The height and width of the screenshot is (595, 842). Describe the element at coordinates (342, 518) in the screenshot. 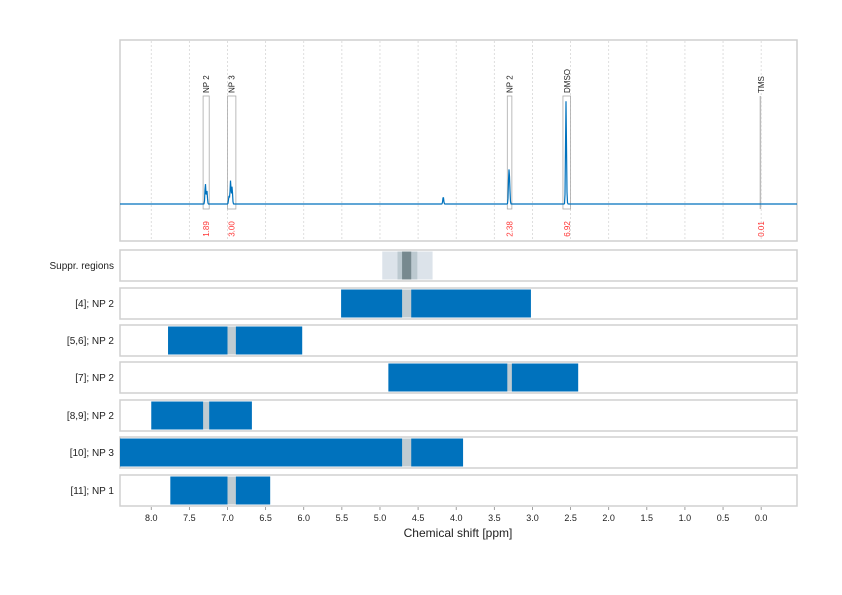

I see `x-tick-label: 5.5` at that location.